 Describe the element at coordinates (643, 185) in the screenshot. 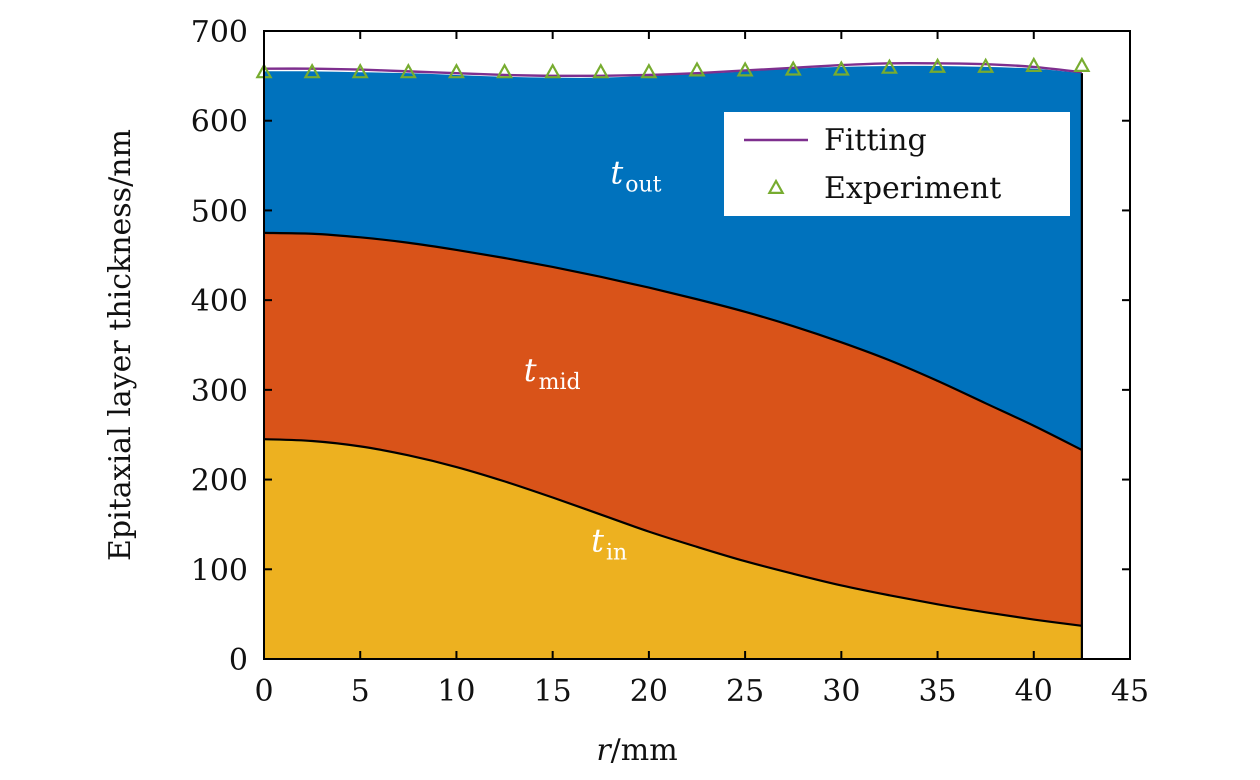

I see `region-label-subscript: out` at that location.